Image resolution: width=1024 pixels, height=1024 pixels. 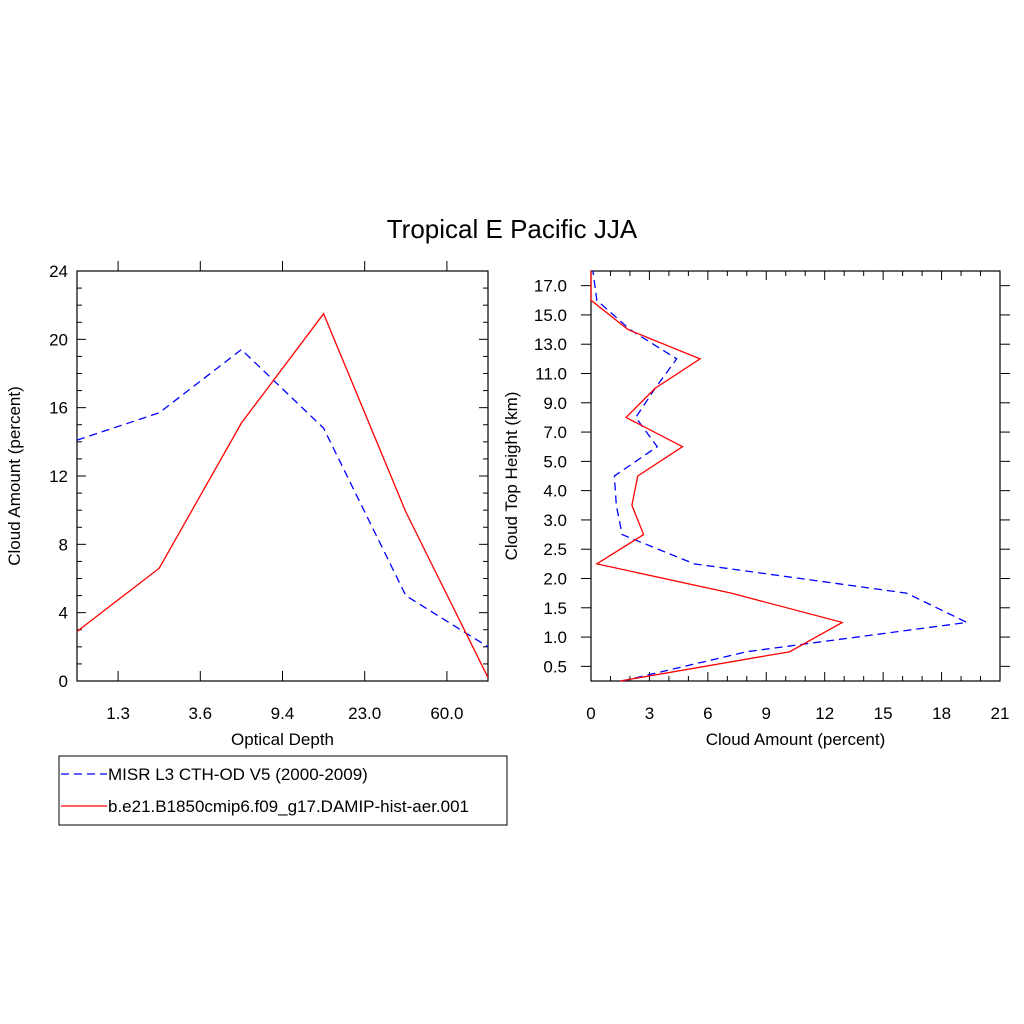 What do you see at coordinates (707, 713) in the screenshot?
I see `x-tick-label: 6` at bounding box center [707, 713].